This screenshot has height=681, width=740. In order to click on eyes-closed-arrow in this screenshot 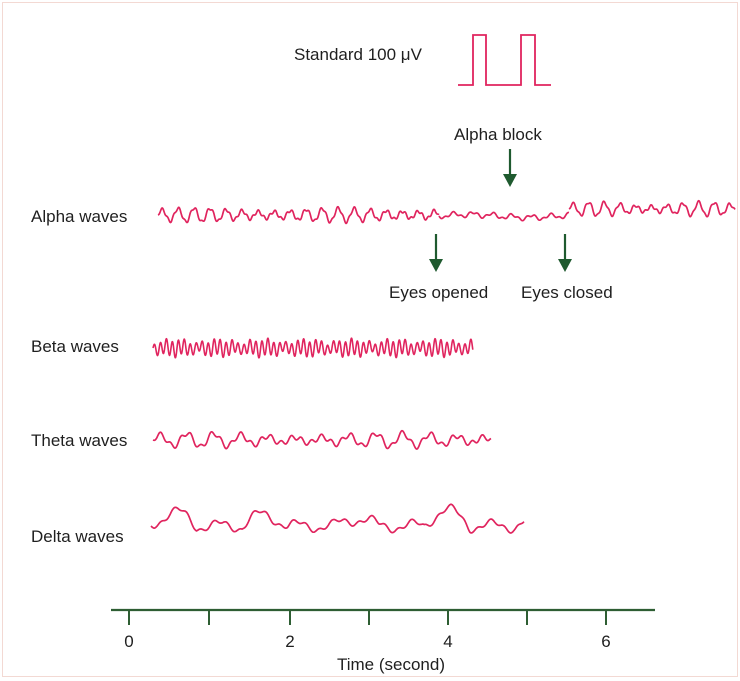, I will do `click(565, 253)`.